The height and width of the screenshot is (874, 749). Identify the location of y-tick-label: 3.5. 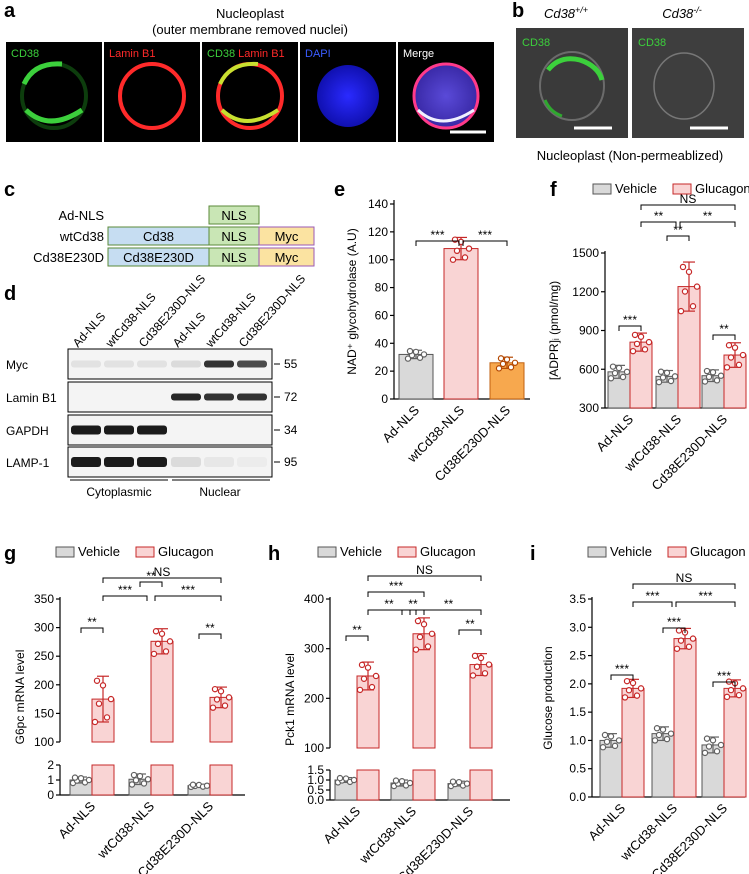
(577, 599).